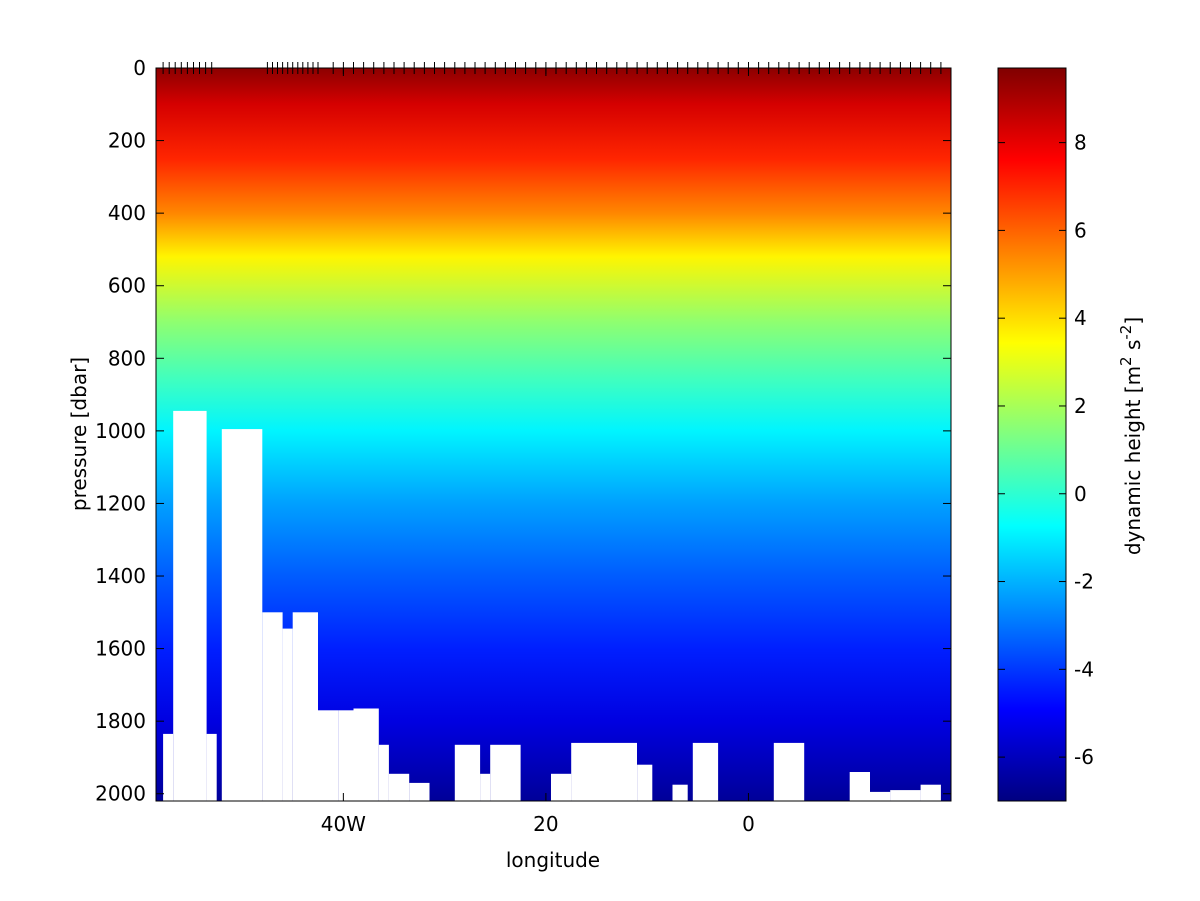  I want to click on y-tick-label: 0, so click(139, 68).